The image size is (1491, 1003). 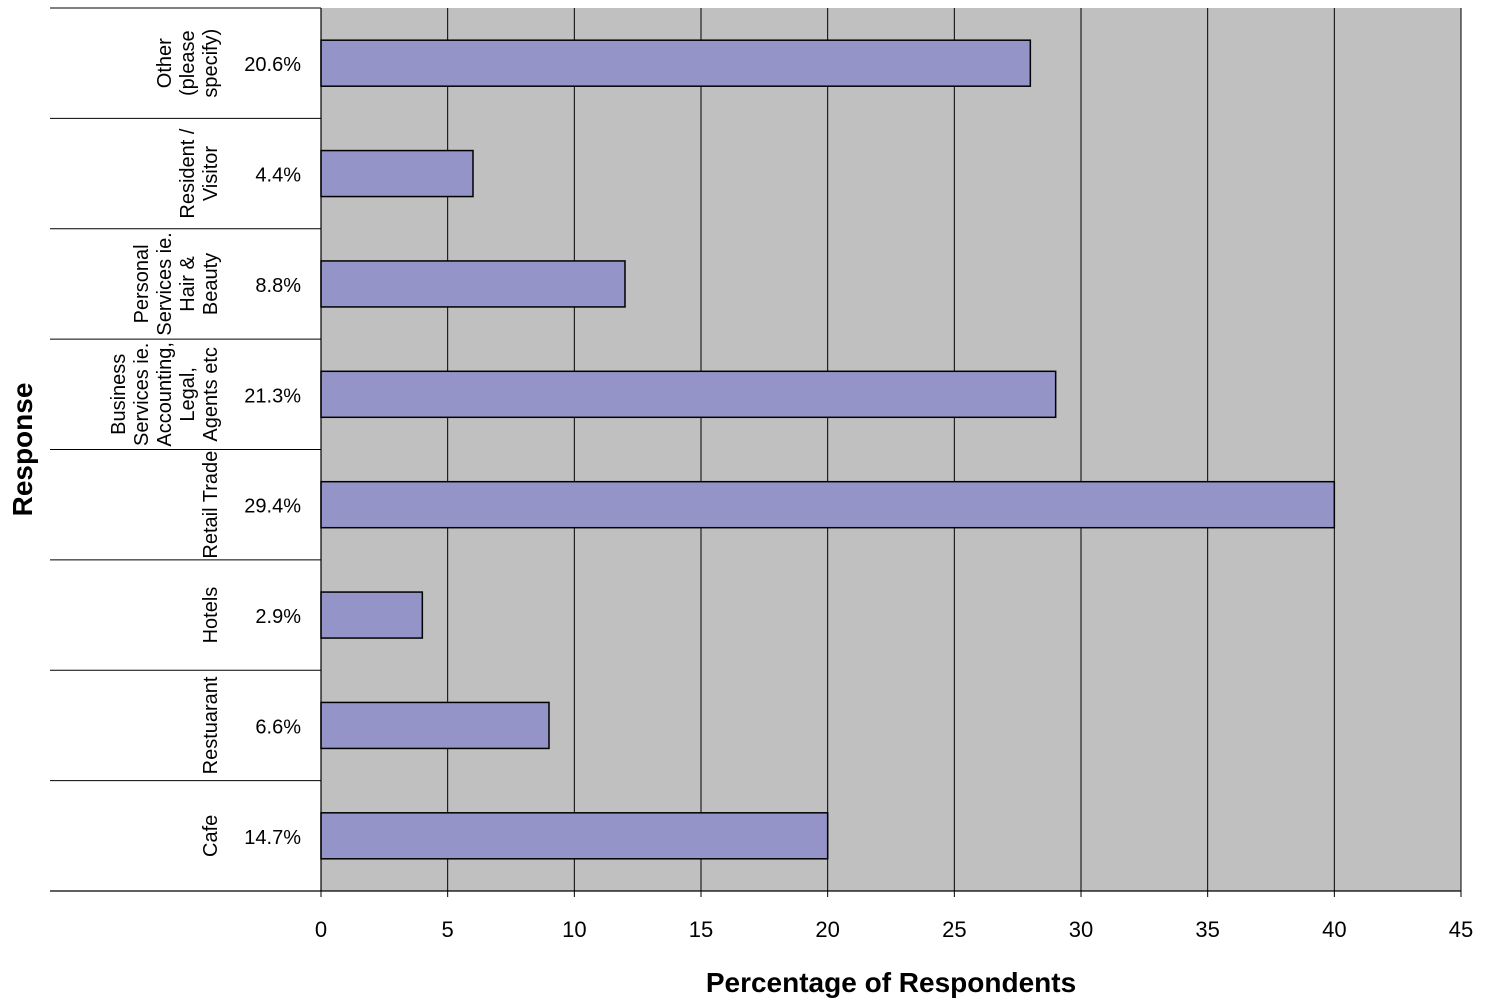 What do you see at coordinates (448, 929) in the screenshot?
I see `x-tick-label: 5` at bounding box center [448, 929].